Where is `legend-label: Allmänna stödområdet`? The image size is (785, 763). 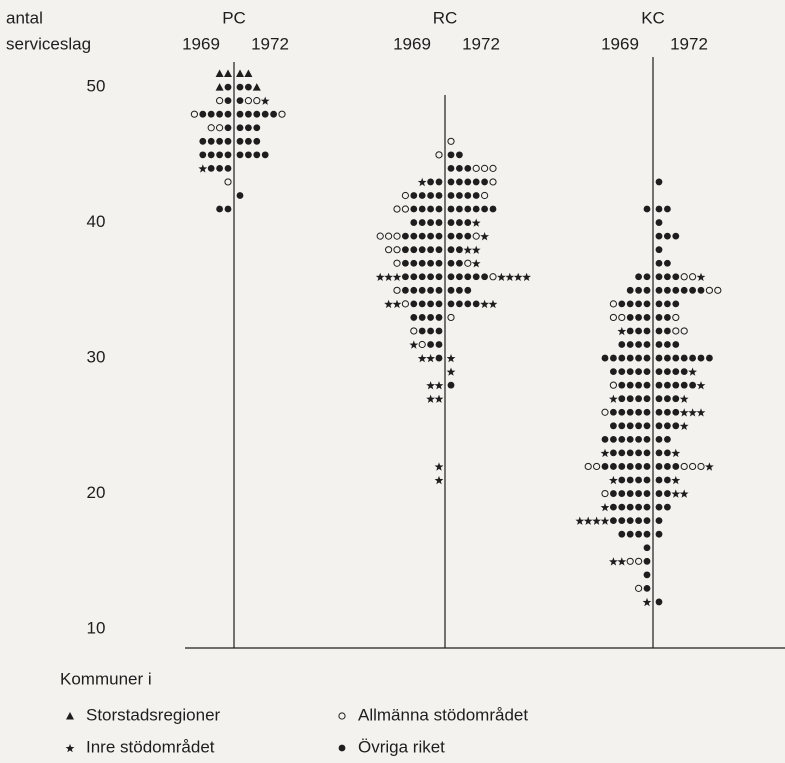
legend-label: Allmänna stödområdet is located at coordinates (443, 714).